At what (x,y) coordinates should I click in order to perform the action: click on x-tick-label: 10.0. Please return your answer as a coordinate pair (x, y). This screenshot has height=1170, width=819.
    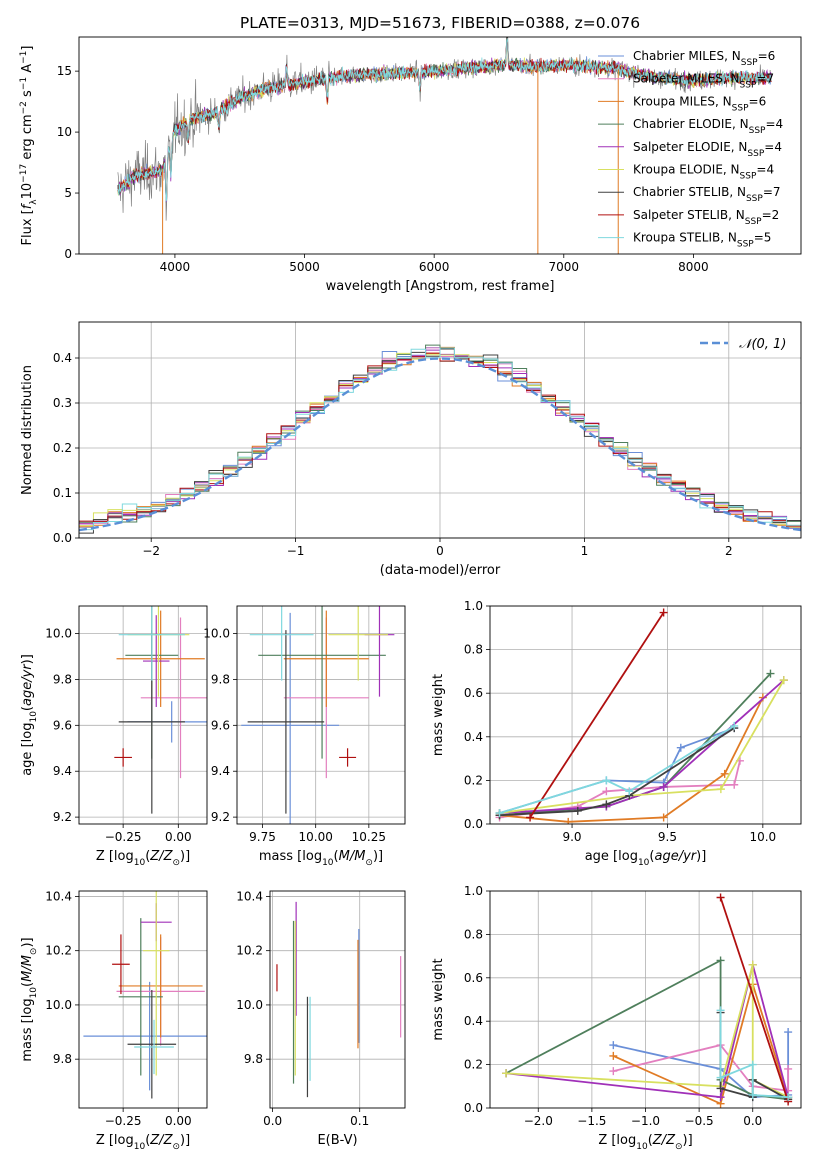
    Looking at the image, I should click on (762, 837).